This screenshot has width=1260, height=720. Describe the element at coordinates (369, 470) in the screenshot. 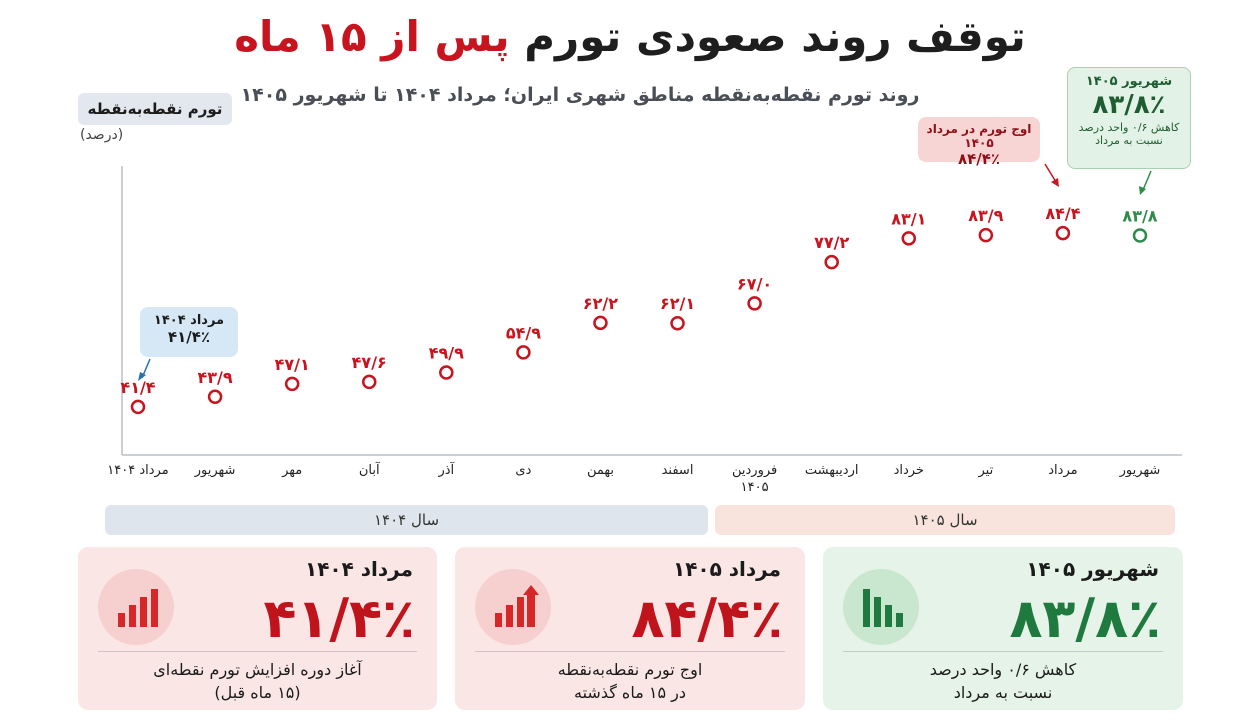

I see `x-tick-label: آبان` at that location.